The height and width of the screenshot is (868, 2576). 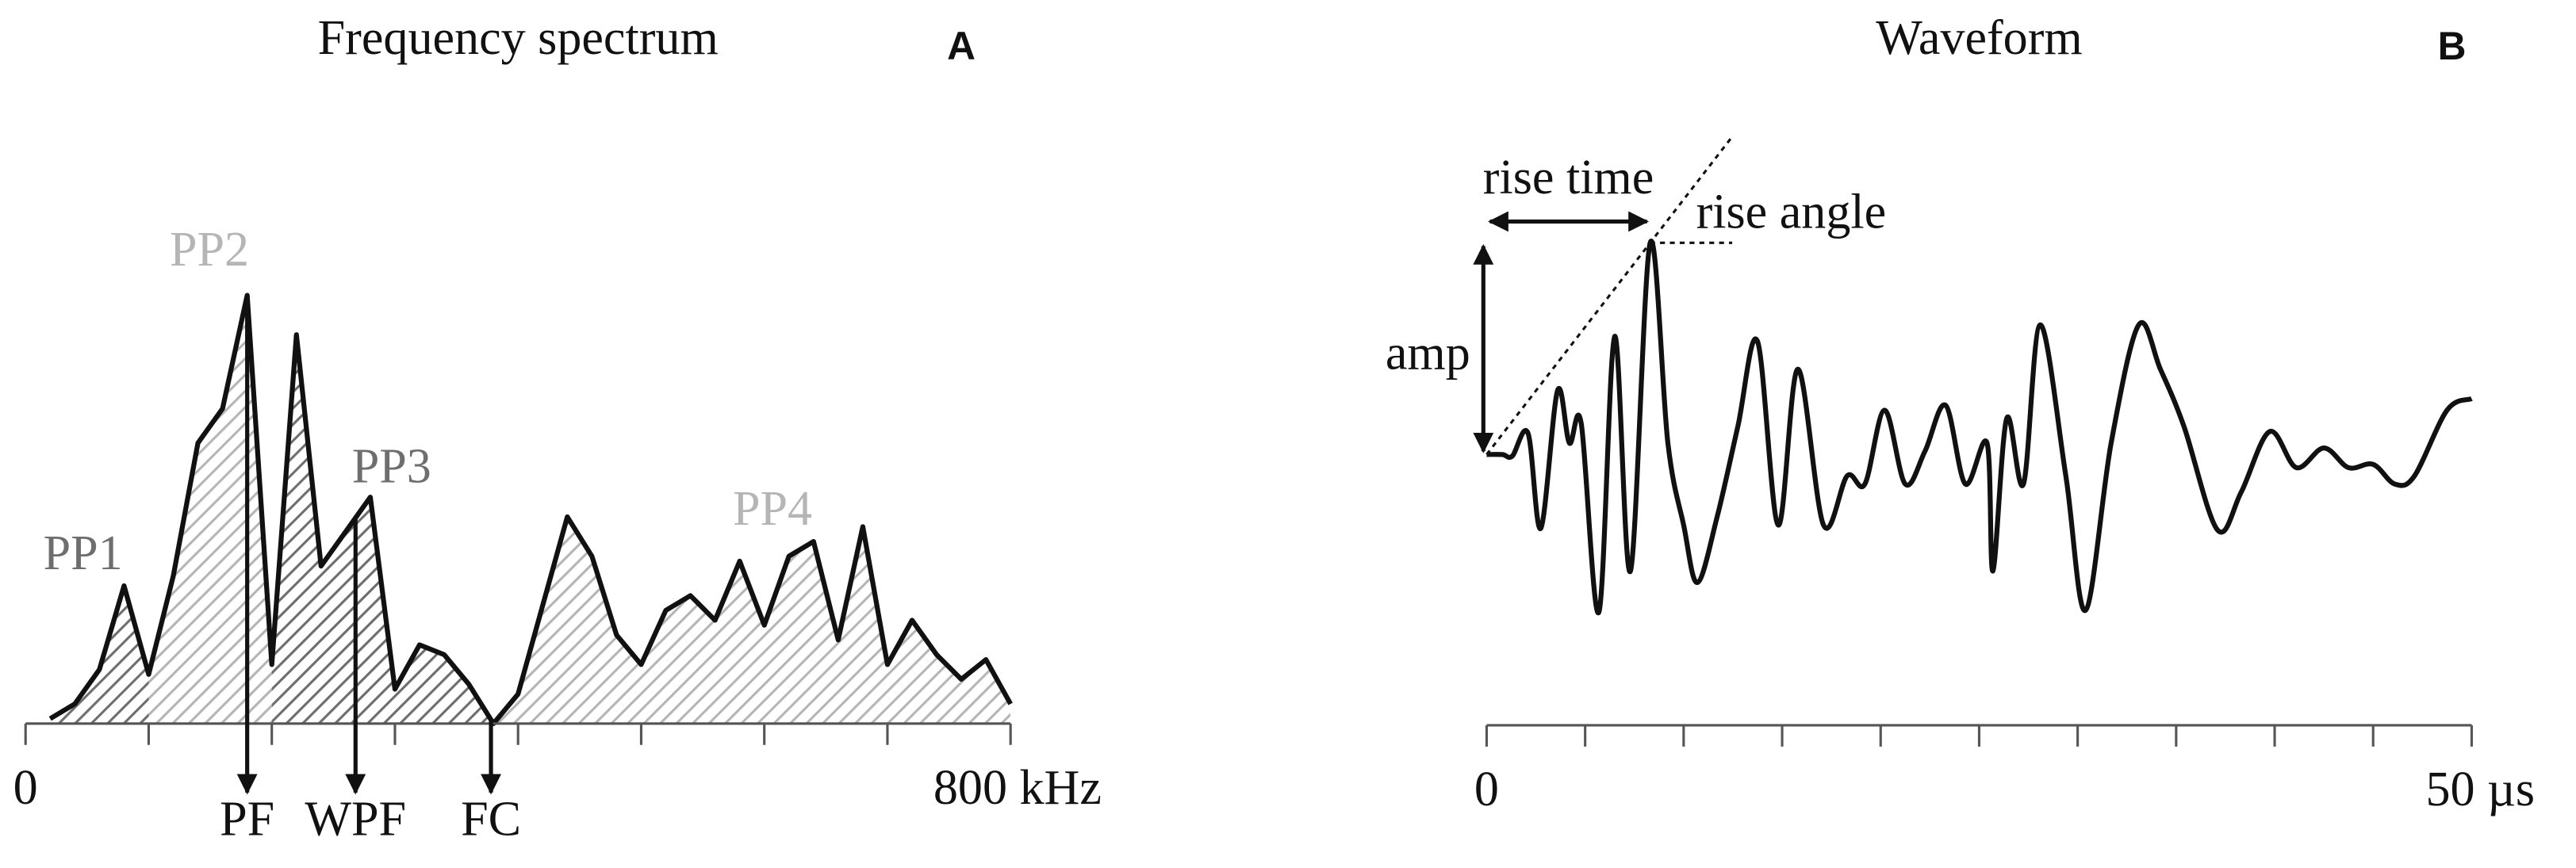 I want to click on marker-label: PF, so click(x=247, y=819).